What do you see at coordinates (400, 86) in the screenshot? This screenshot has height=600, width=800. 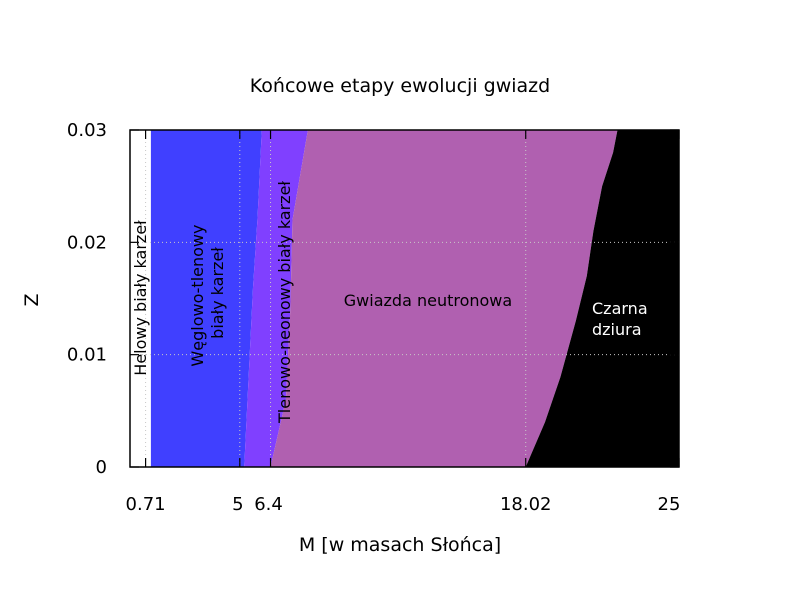 I see `chart-title: Końcowe etapy ewolucji gwiazd` at bounding box center [400, 86].